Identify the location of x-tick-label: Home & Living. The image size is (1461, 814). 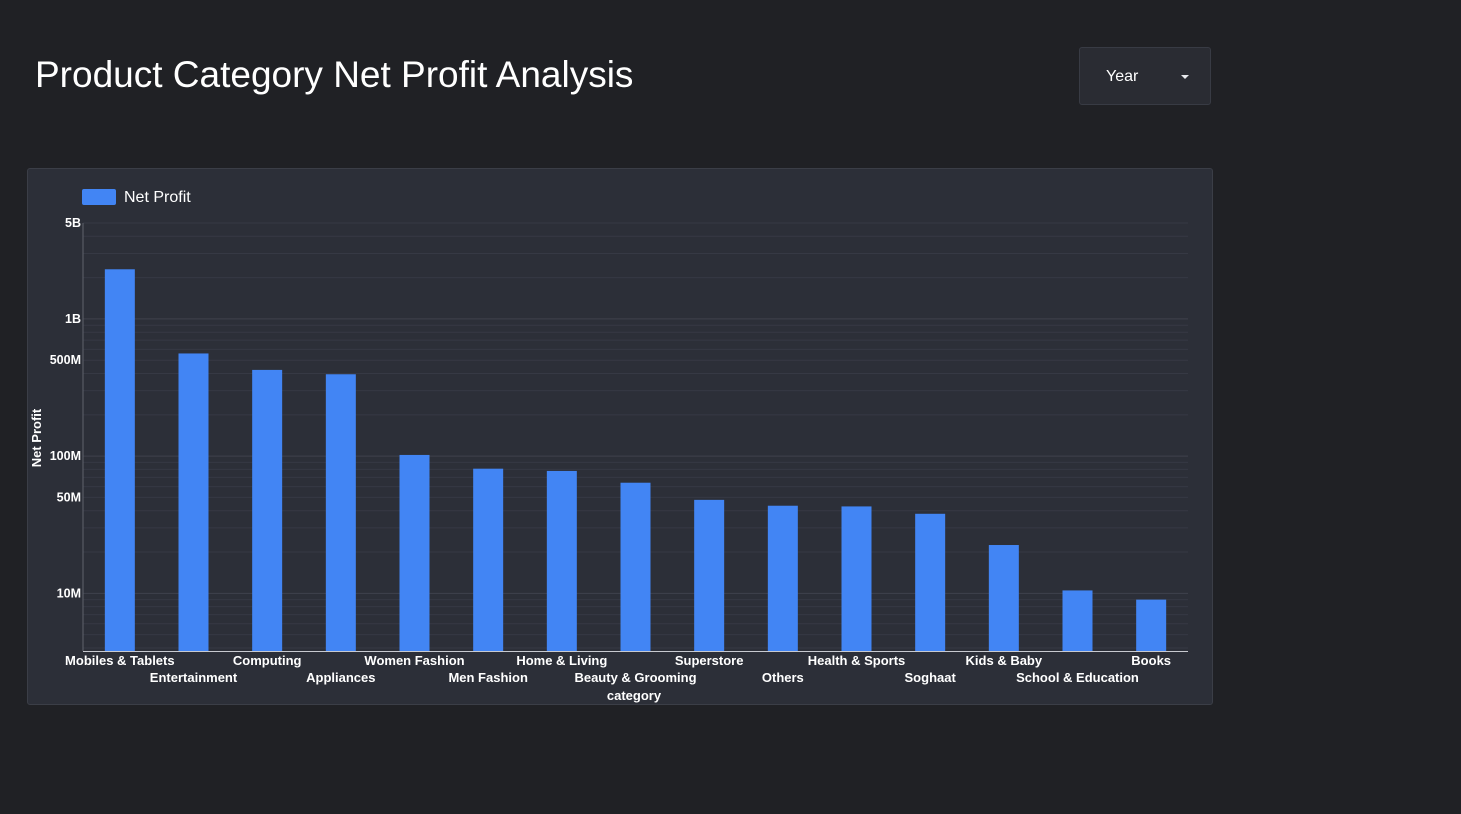
(561, 660).